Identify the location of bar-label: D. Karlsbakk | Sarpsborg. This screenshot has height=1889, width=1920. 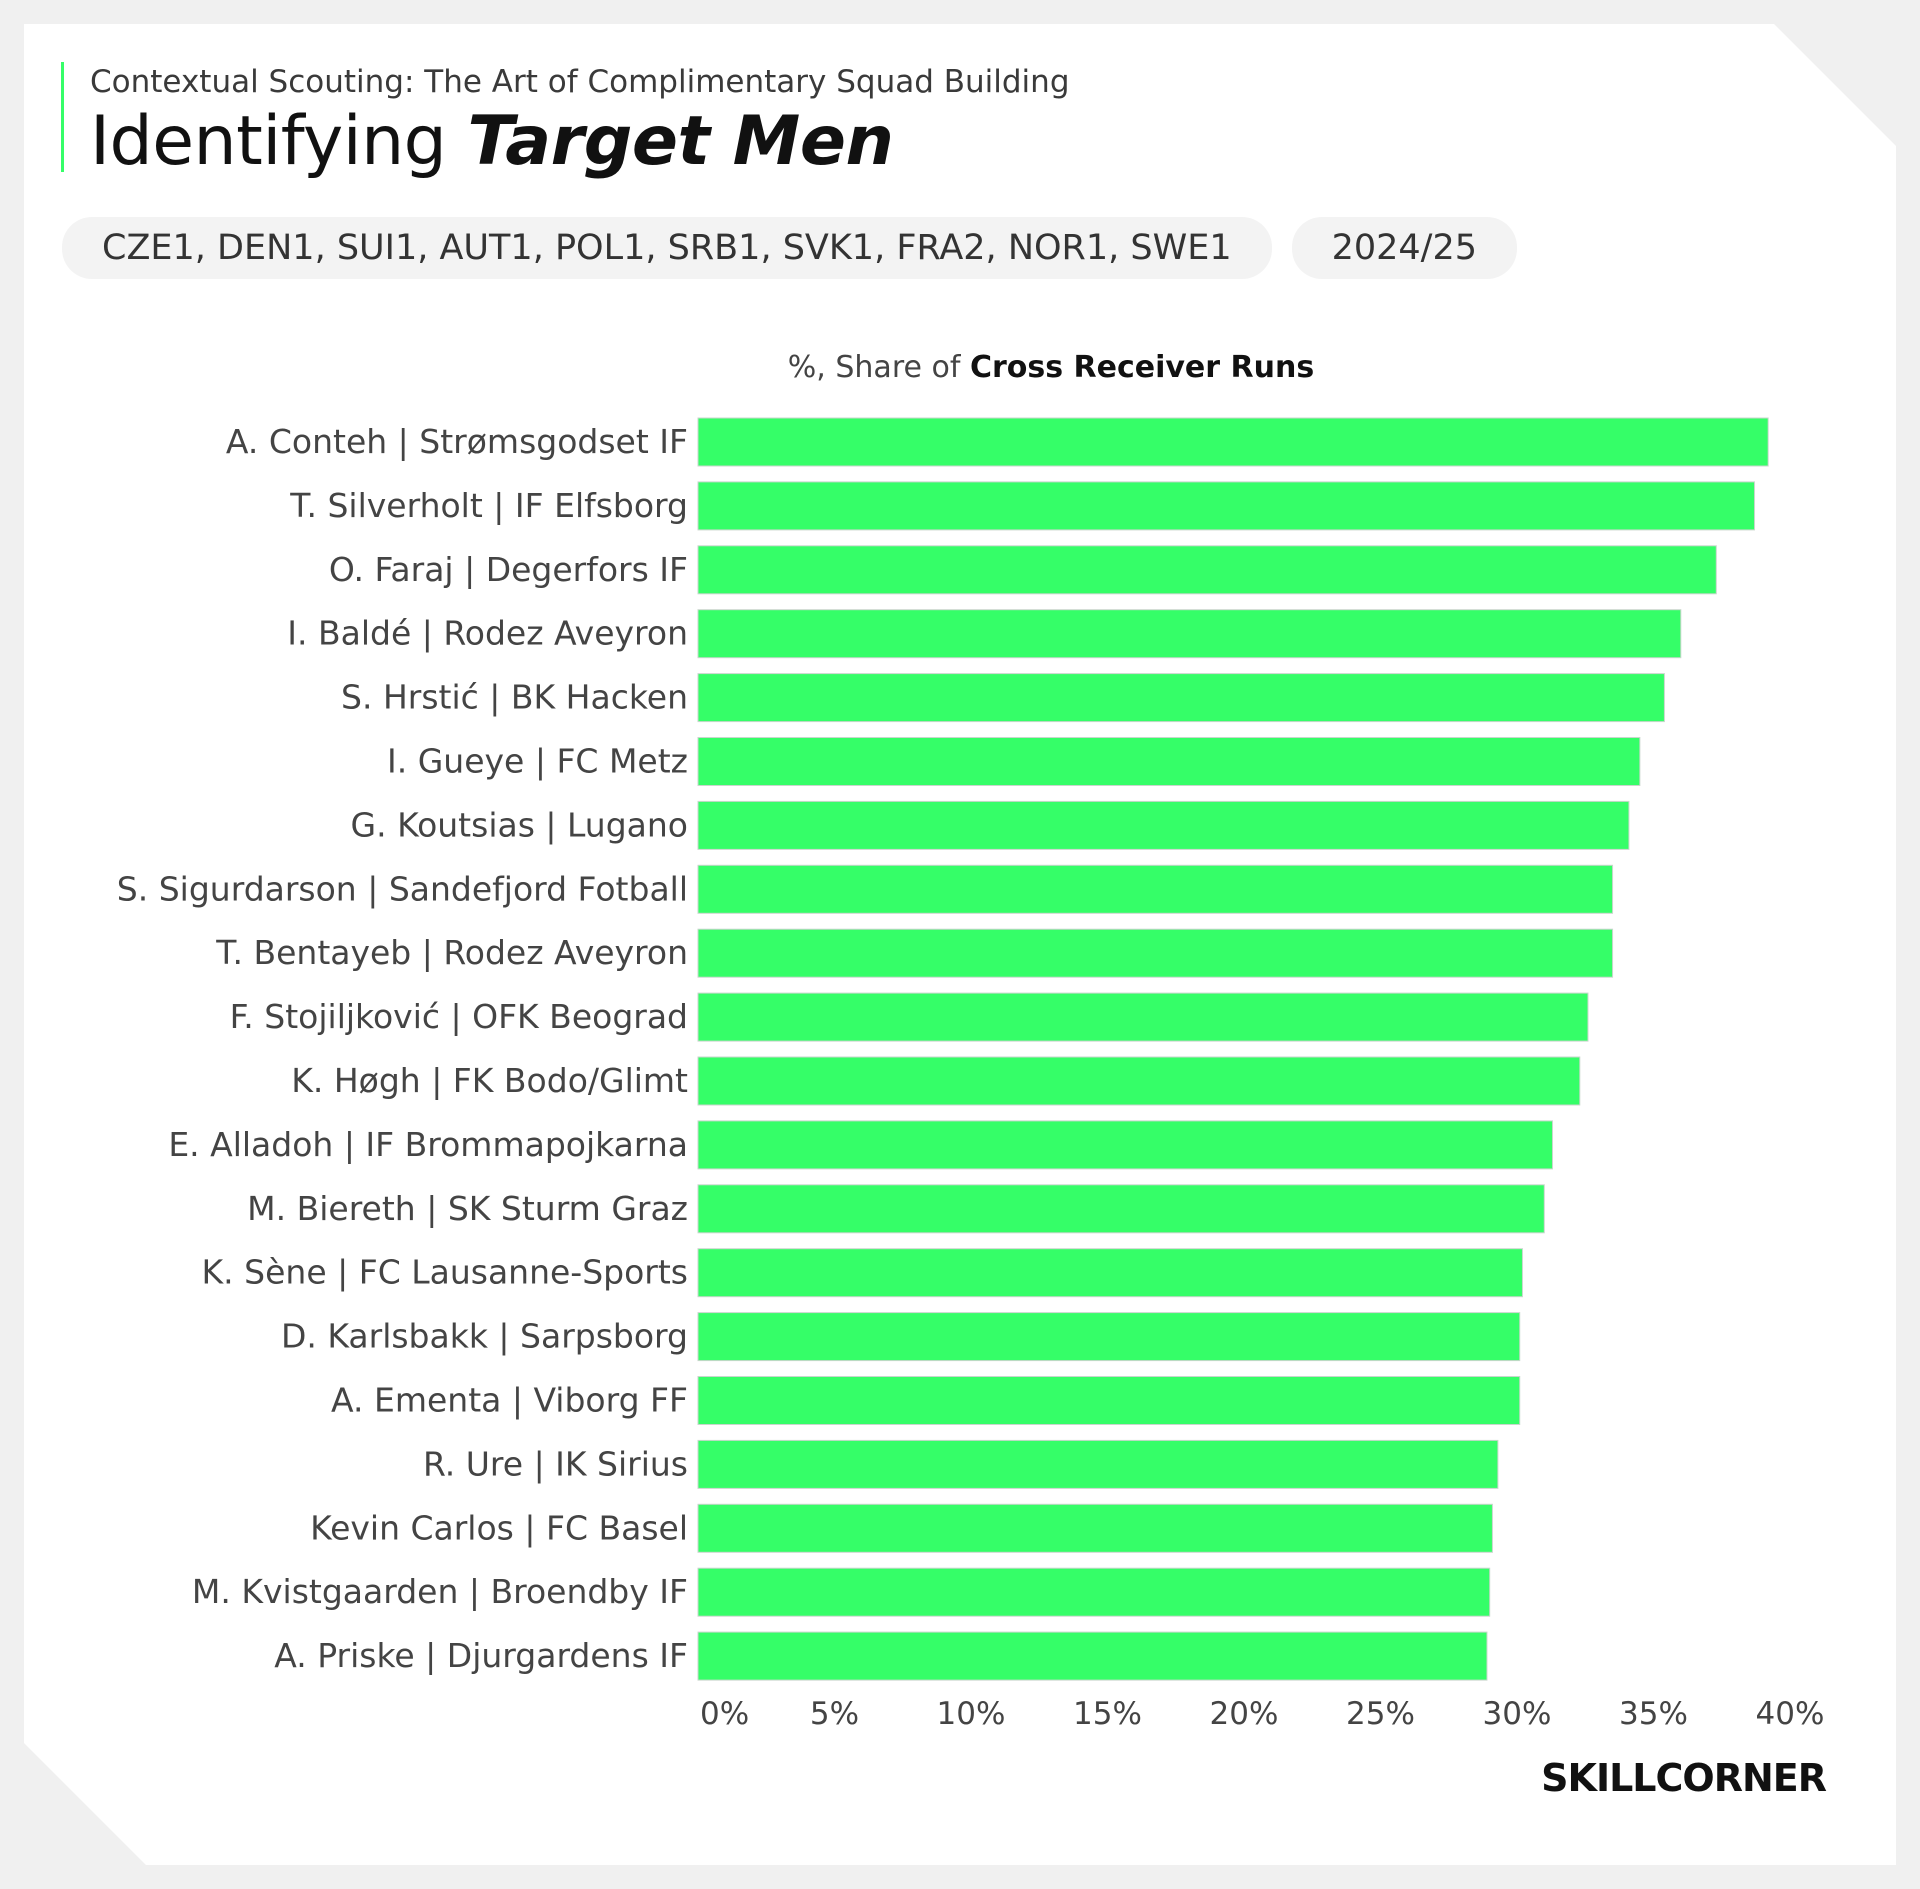
(484, 1336).